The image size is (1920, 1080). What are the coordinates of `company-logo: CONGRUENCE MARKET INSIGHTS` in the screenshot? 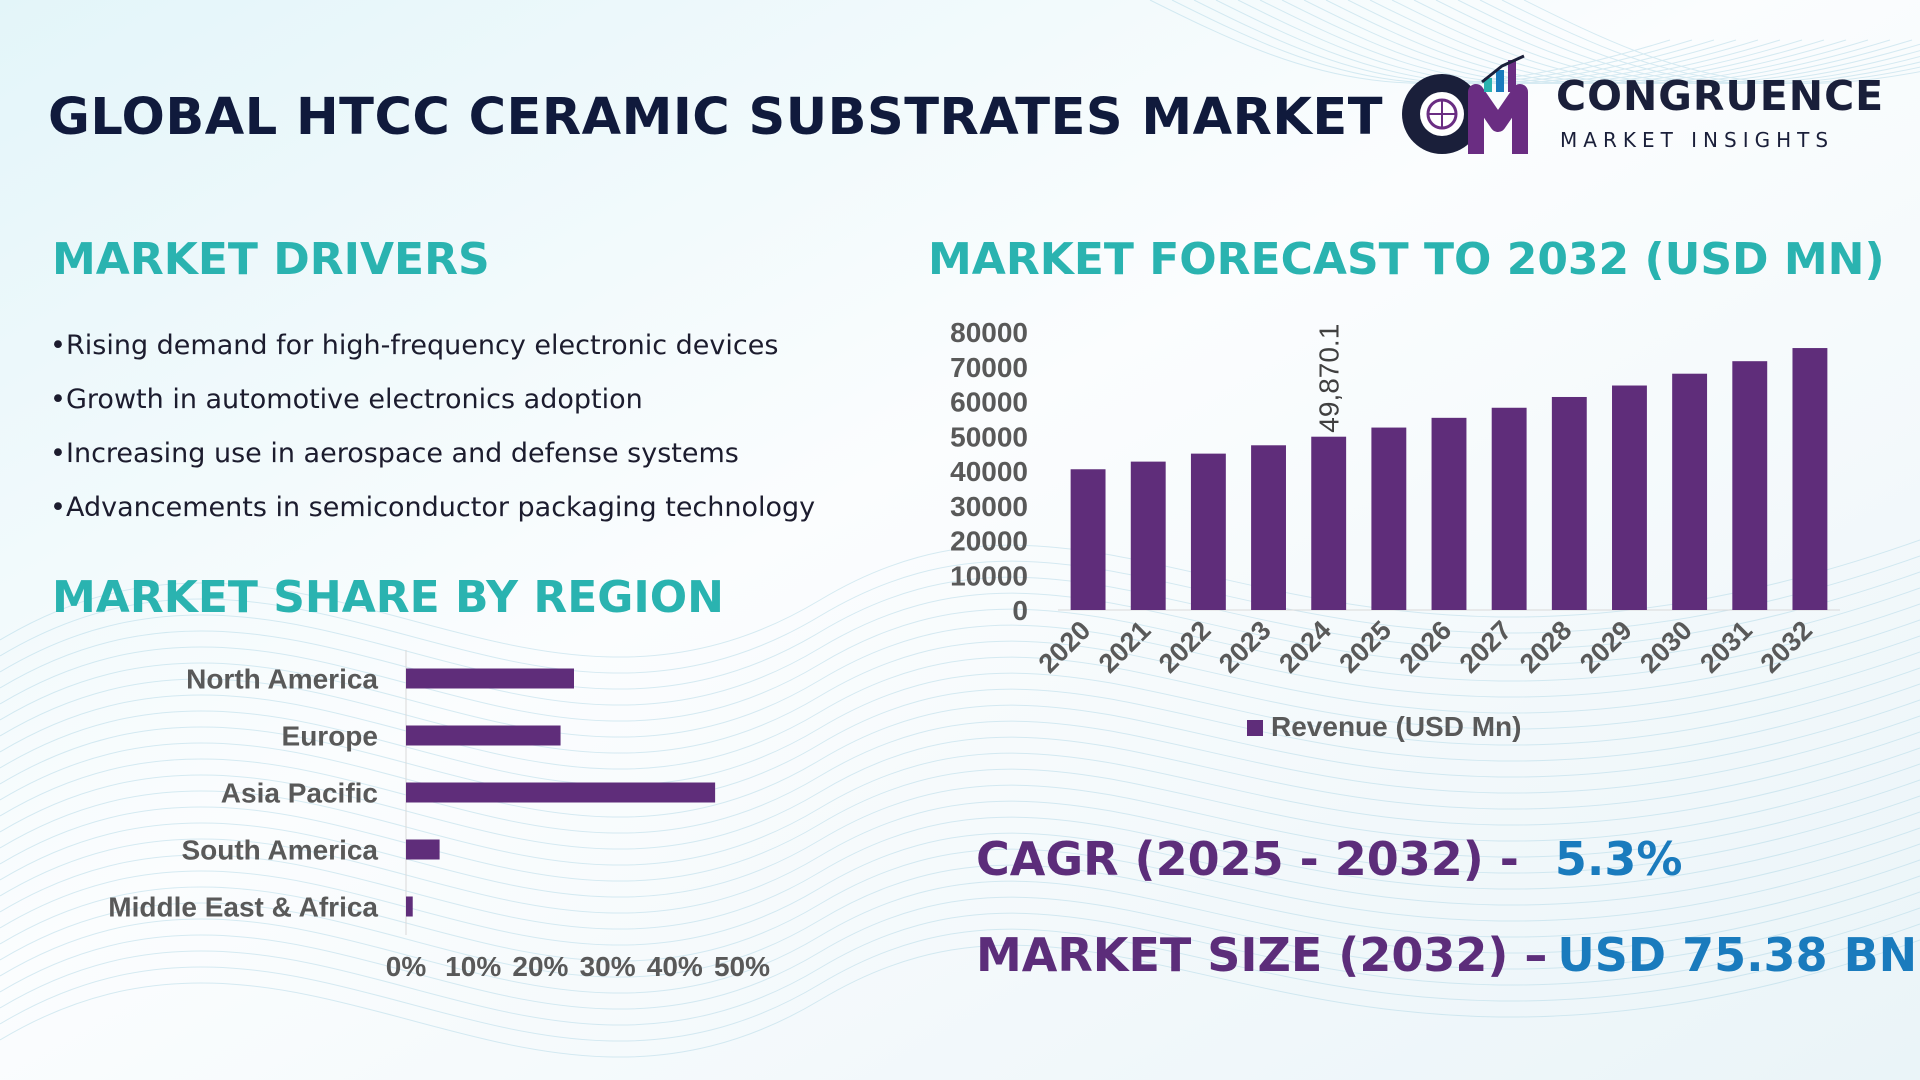 It's located at (1640, 107).